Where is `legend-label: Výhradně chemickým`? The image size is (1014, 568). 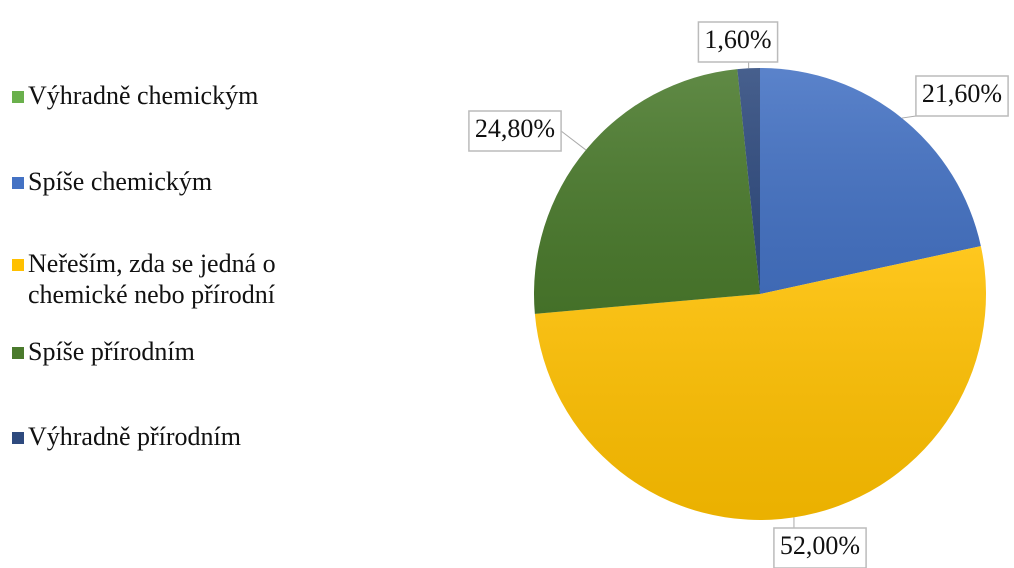
legend-label: Výhradně chemickým is located at coordinates (143, 95).